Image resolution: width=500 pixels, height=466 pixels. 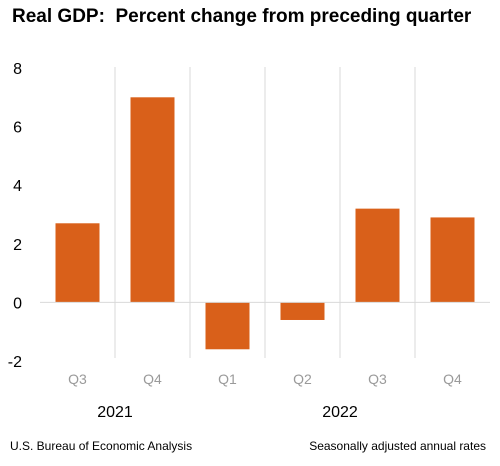 What do you see at coordinates (17, 128) in the screenshot?
I see `y-tick-label: 6` at bounding box center [17, 128].